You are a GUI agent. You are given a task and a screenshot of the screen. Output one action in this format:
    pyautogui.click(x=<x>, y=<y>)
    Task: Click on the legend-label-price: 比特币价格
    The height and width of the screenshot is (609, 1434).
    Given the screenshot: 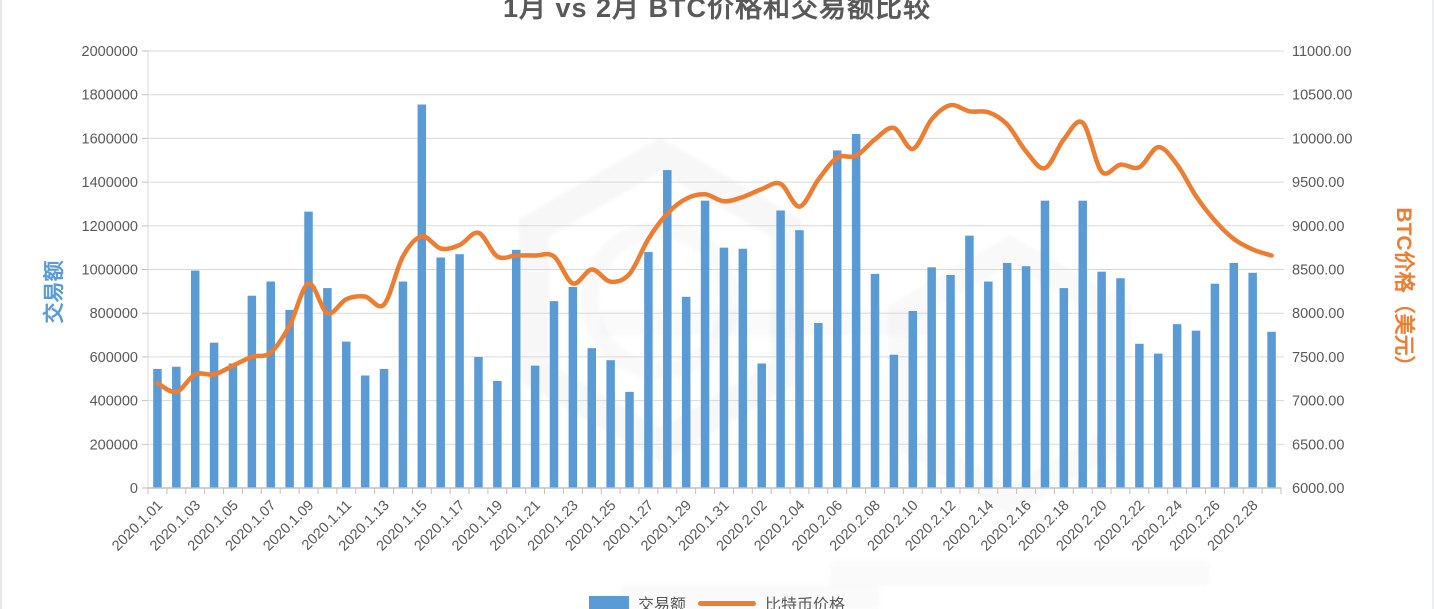 What is the action you would take?
    pyautogui.click(x=805, y=603)
    